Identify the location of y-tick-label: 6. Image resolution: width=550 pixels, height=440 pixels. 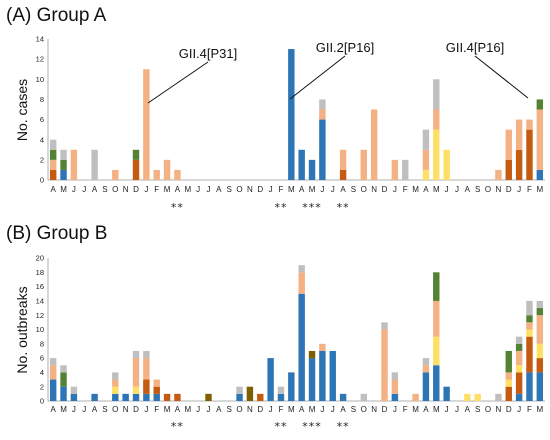
(42, 119).